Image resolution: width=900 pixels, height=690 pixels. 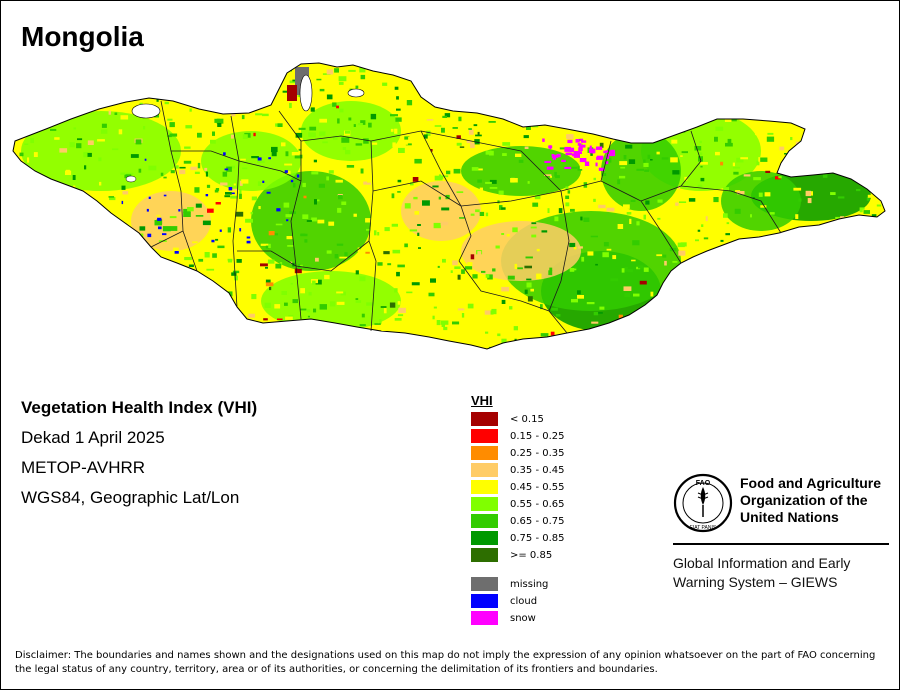 What do you see at coordinates (83, 467) in the screenshot?
I see `sensor-label: METOP-AVHRR` at bounding box center [83, 467].